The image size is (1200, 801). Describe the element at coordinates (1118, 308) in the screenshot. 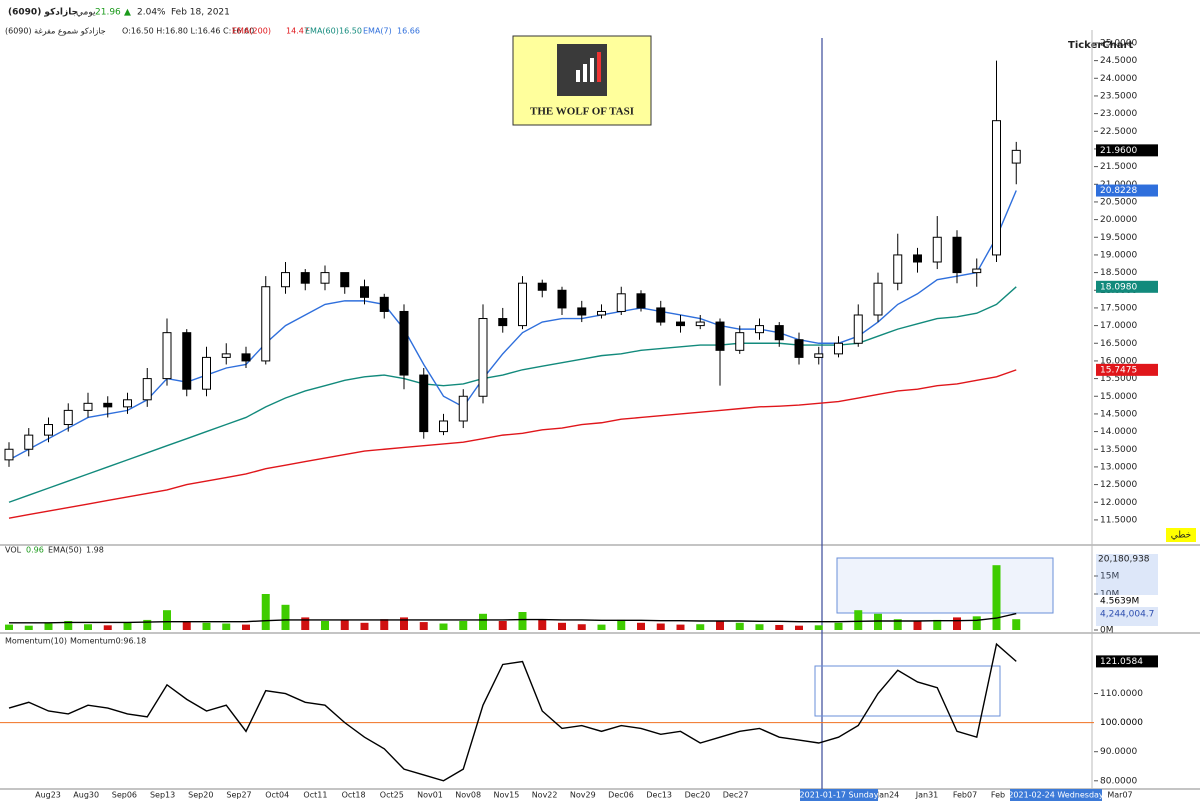

I see `y-tick-label: 17.5000` at that location.